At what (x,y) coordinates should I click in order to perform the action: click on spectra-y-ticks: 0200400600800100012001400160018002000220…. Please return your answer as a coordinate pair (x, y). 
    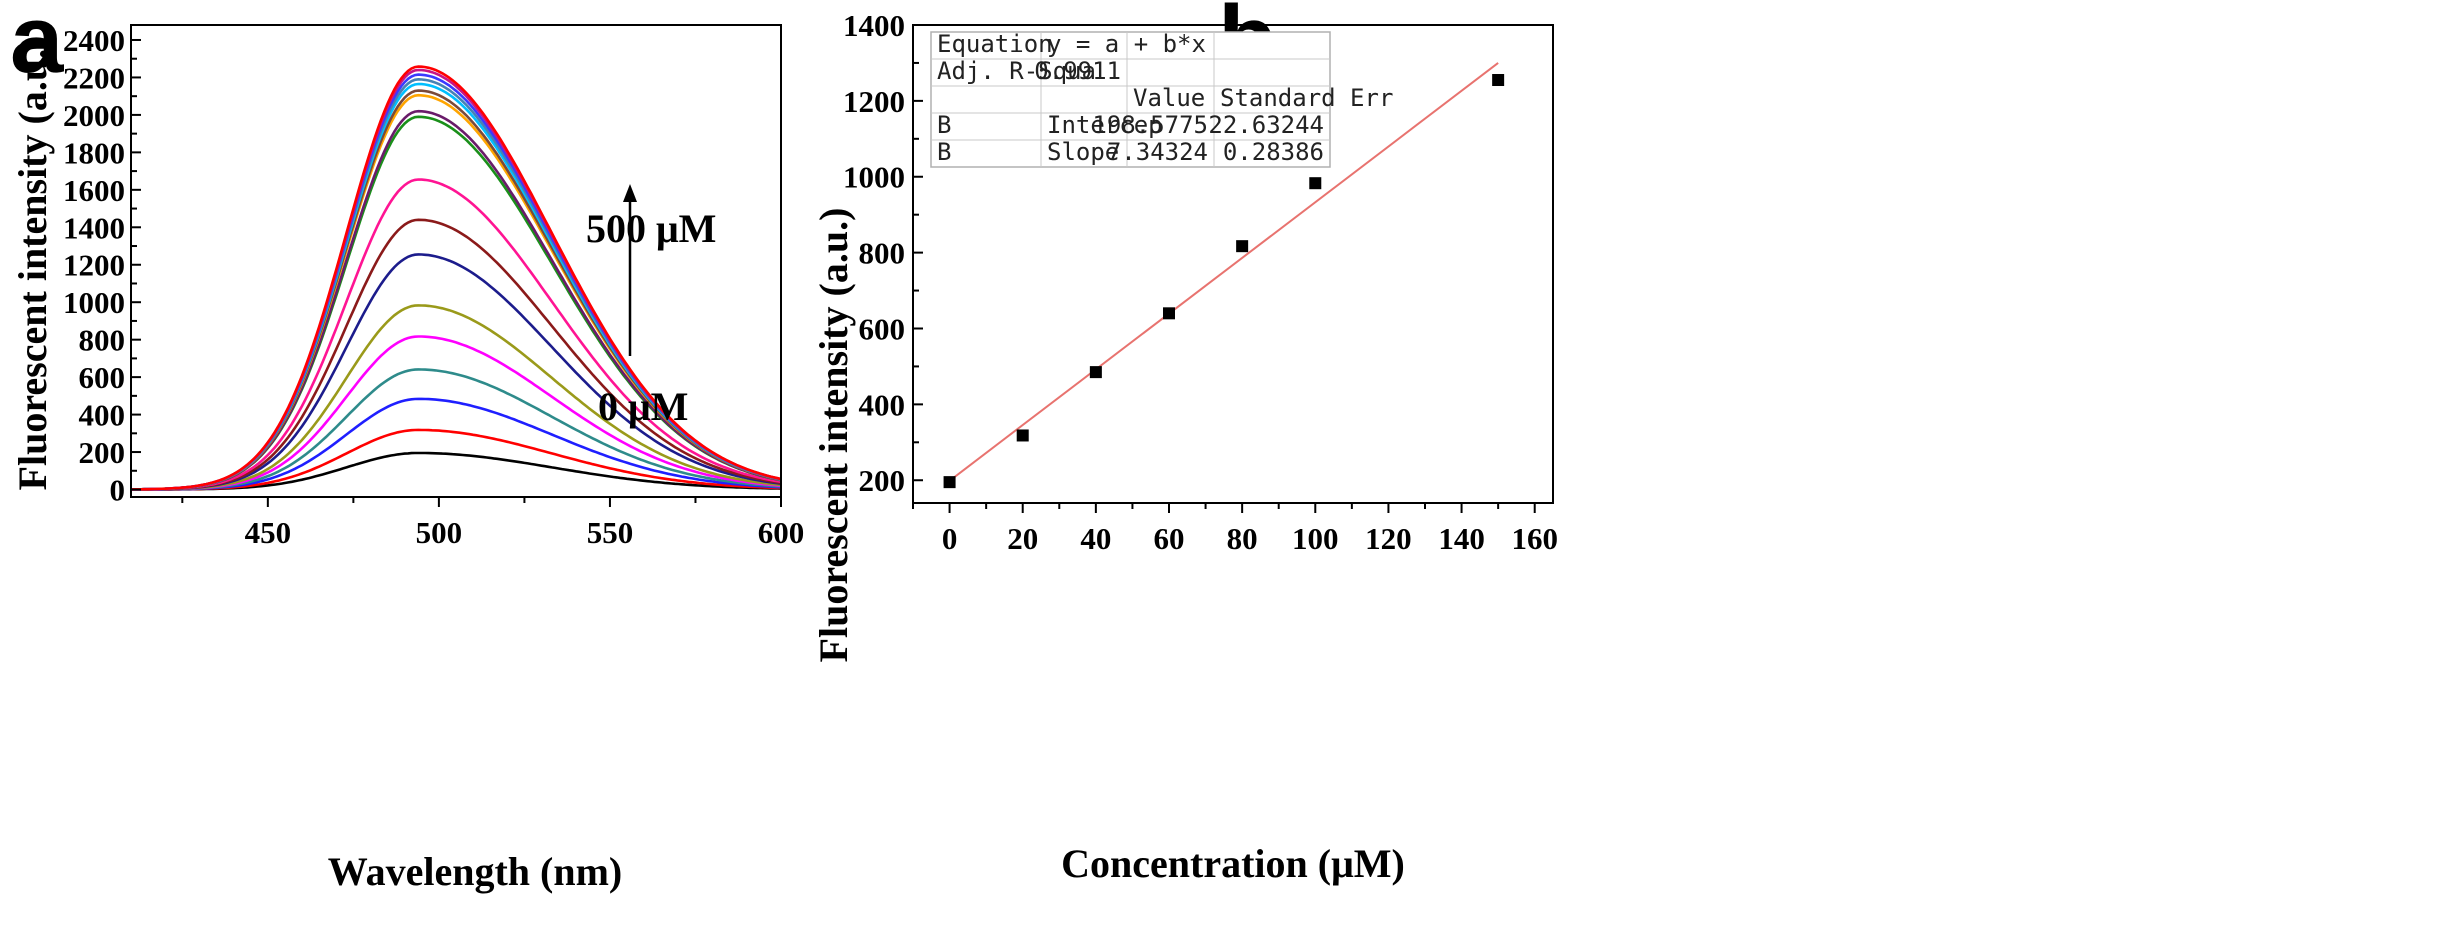
    Looking at the image, I should click on (102, 265).